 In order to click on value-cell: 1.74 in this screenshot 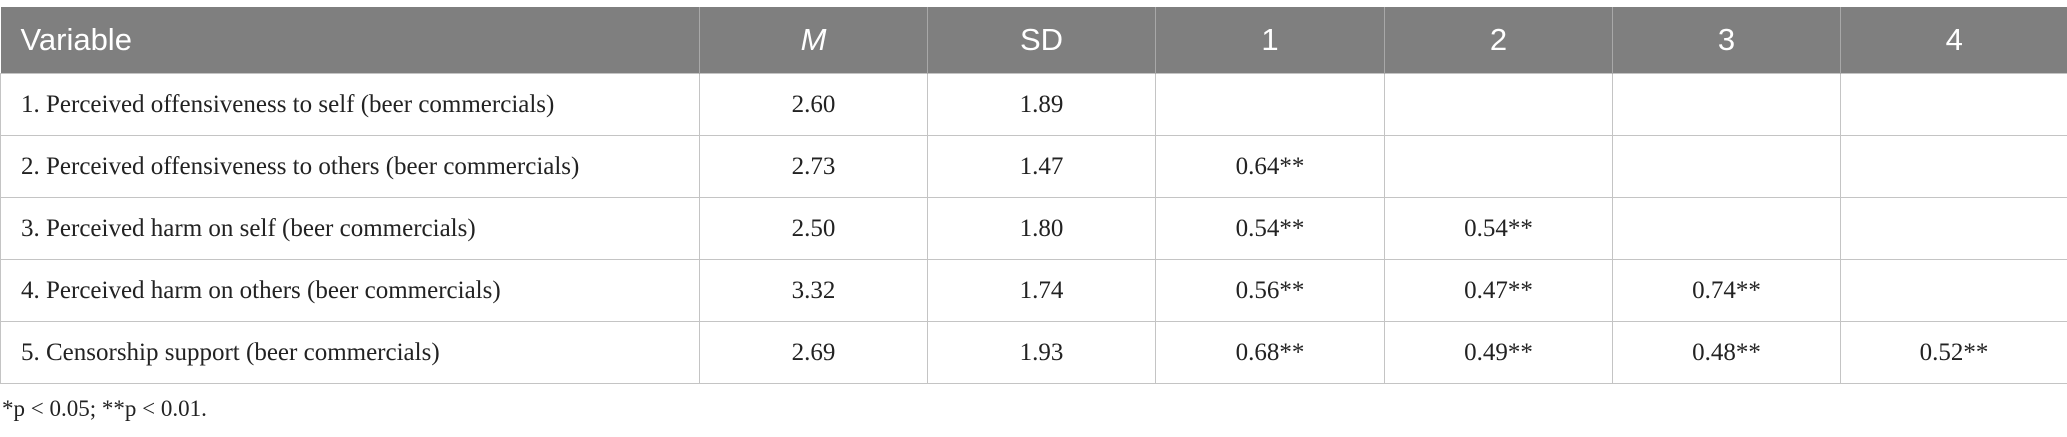, I will do `click(1041, 290)`.